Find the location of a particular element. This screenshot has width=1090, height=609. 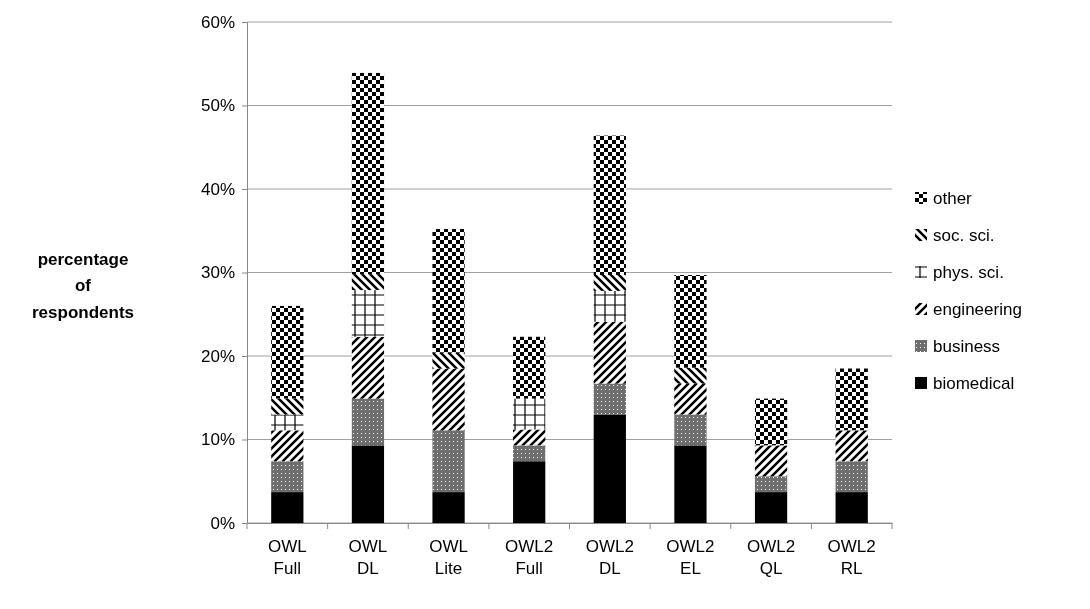

x-tick-label: OWL2 RL is located at coordinates (851, 558).